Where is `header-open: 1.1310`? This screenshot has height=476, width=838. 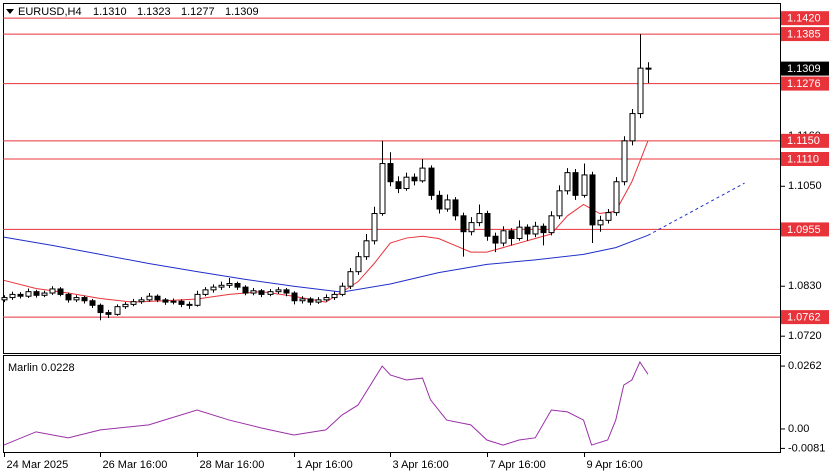 header-open: 1.1310 is located at coordinates (110, 12).